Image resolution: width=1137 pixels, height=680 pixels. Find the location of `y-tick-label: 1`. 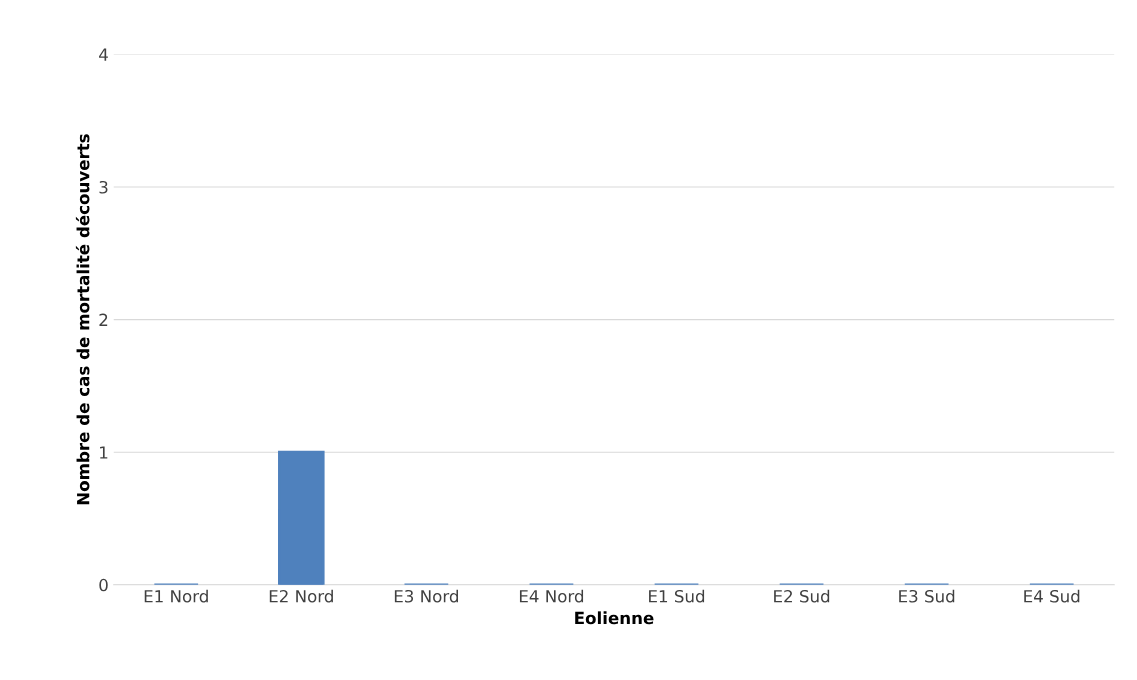

y-tick-label: 1 is located at coordinates (104, 452).